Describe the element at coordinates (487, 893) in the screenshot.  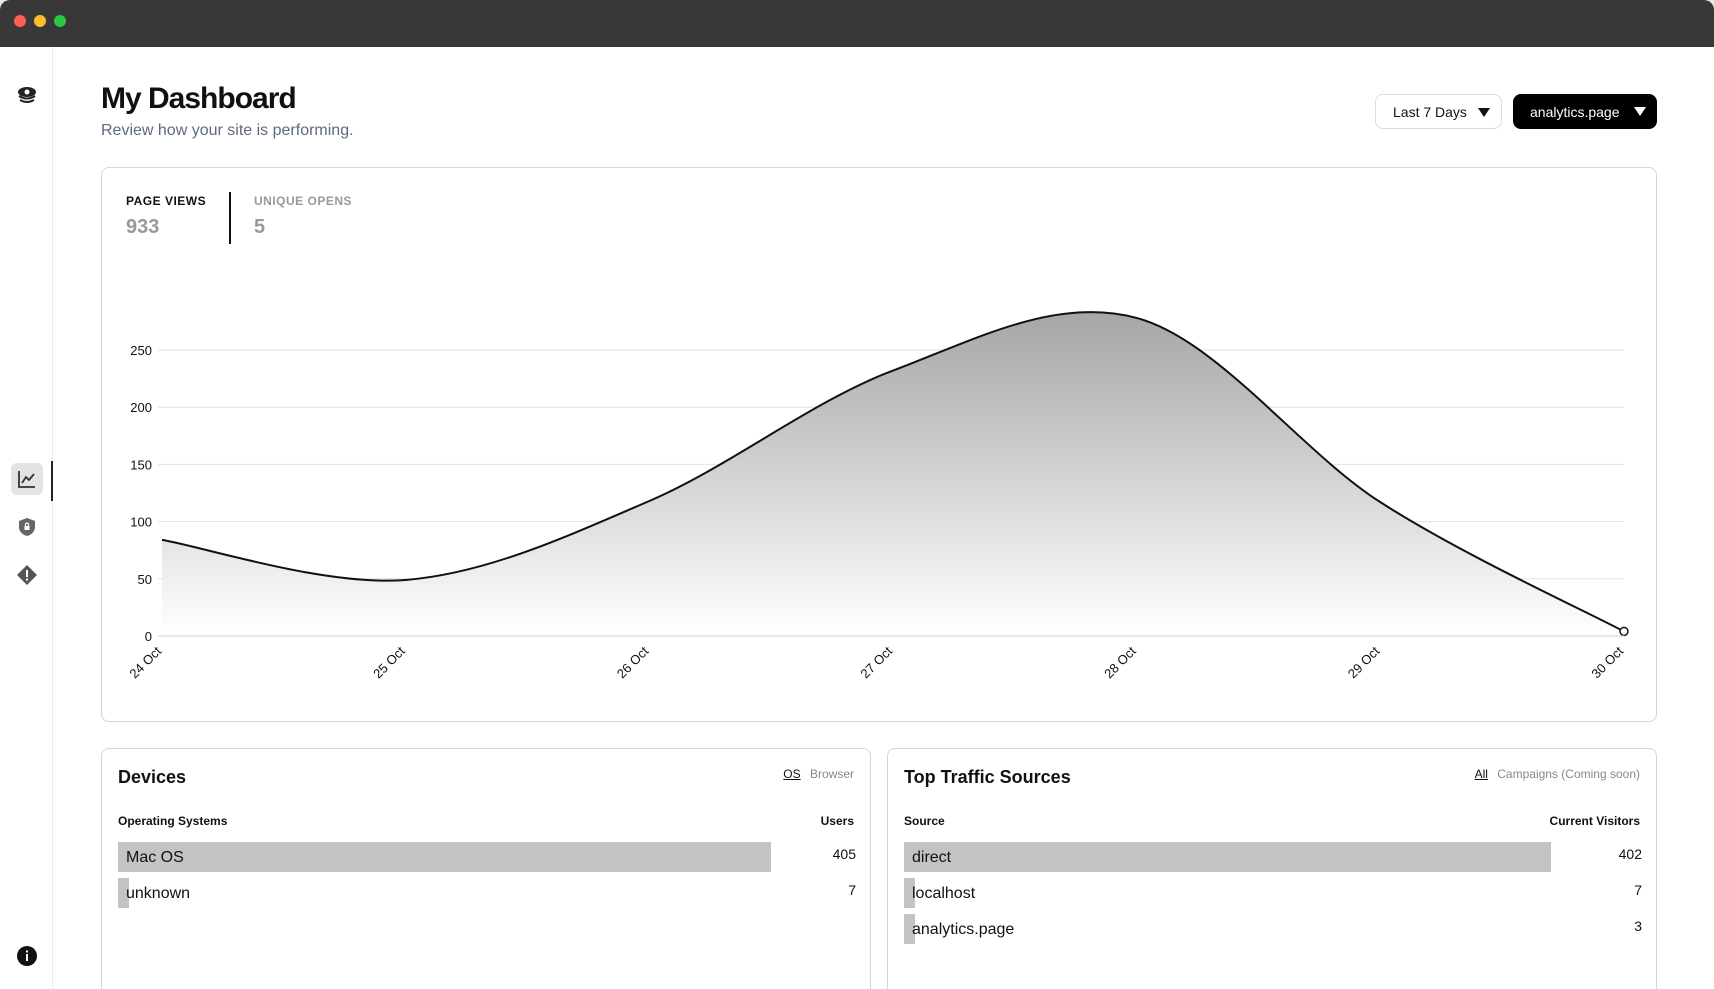
I see `list-item: unknown 7` at that location.